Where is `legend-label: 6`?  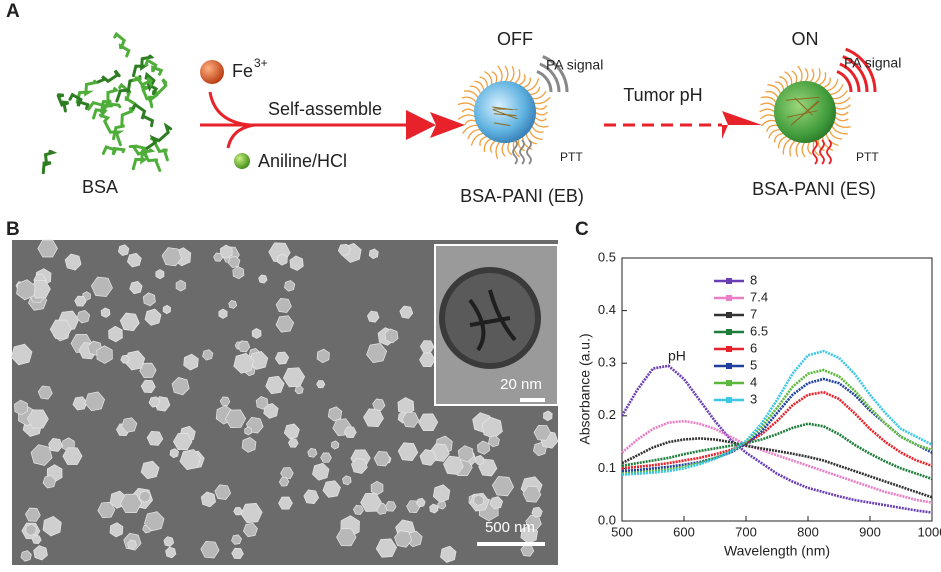 legend-label: 6 is located at coordinates (753, 347).